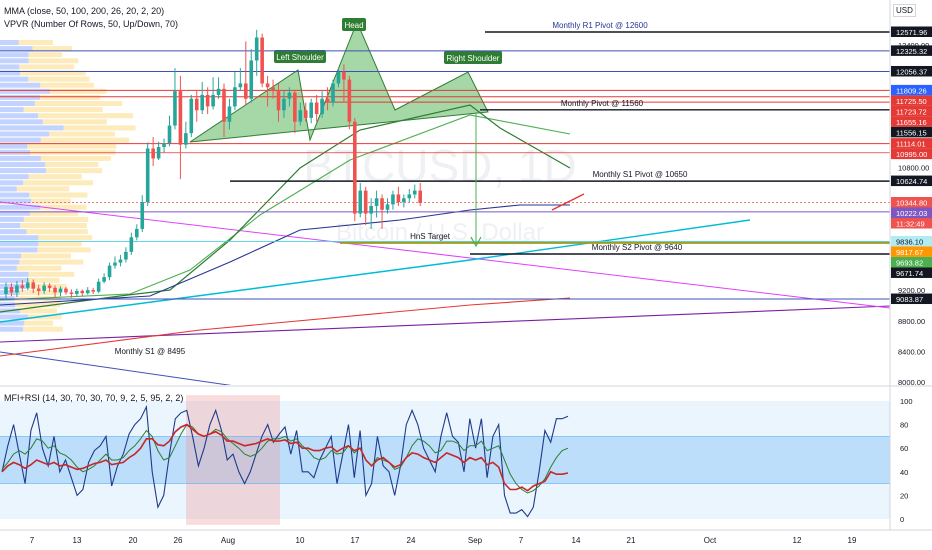  What do you see at coordinates (476, 242) in the screenshot?
I see `hns-target-arrowhead` at bounding box center [476, 242].